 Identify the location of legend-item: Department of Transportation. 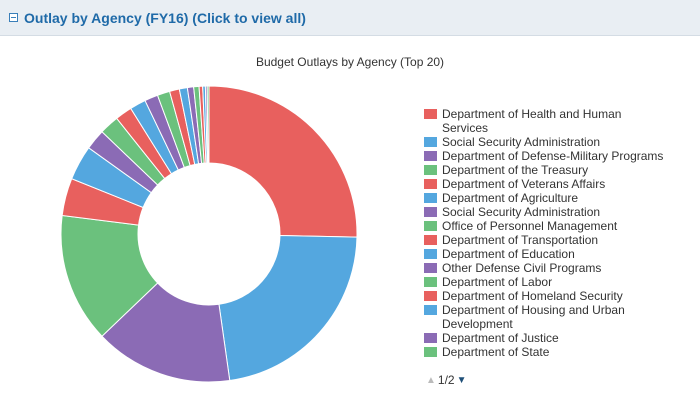
(544, 240).